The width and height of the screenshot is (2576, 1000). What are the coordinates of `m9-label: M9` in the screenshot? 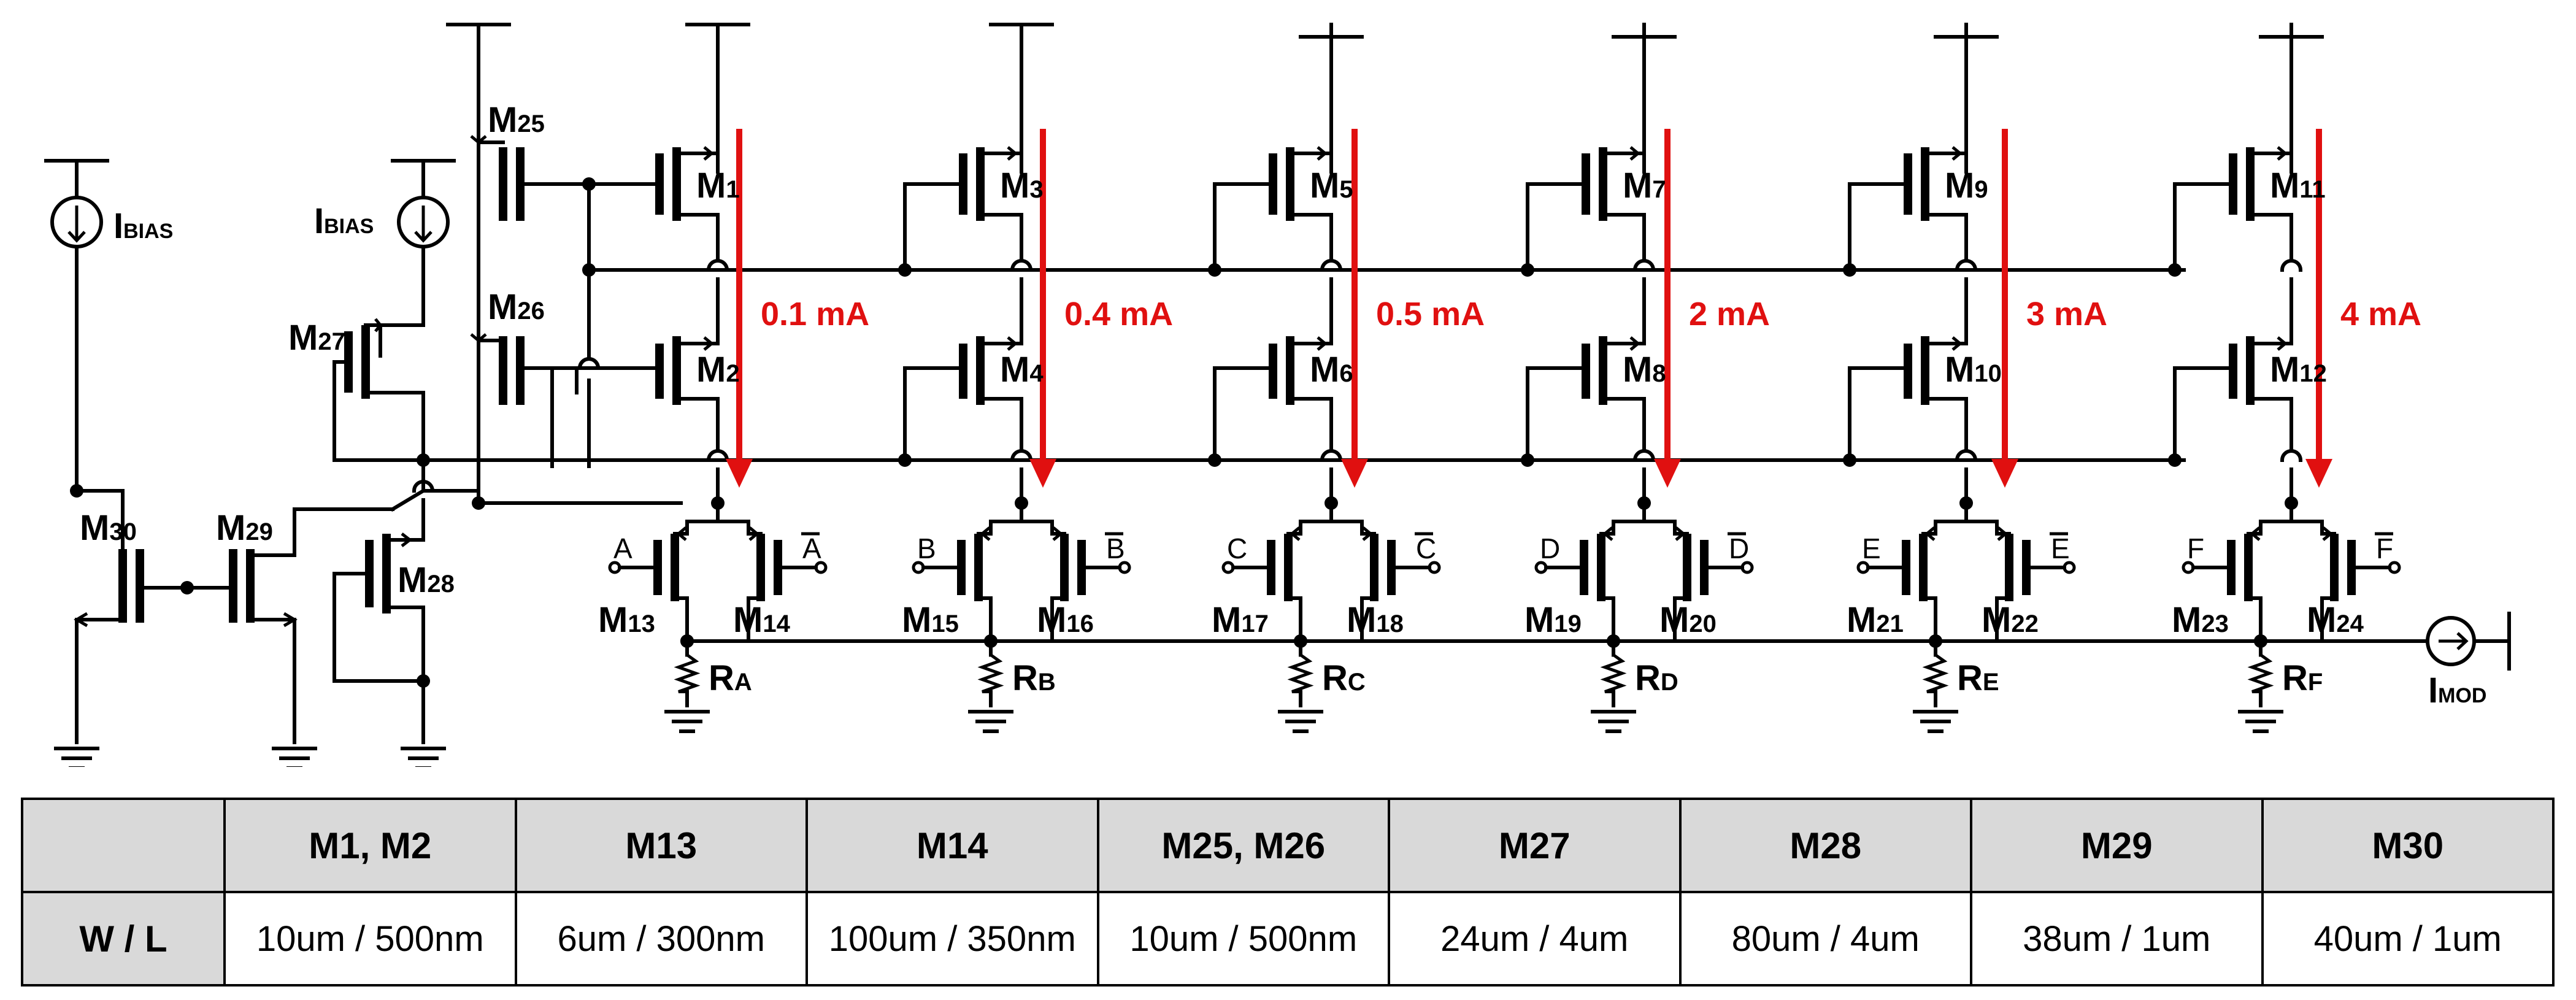 It's located at (1967, 186).